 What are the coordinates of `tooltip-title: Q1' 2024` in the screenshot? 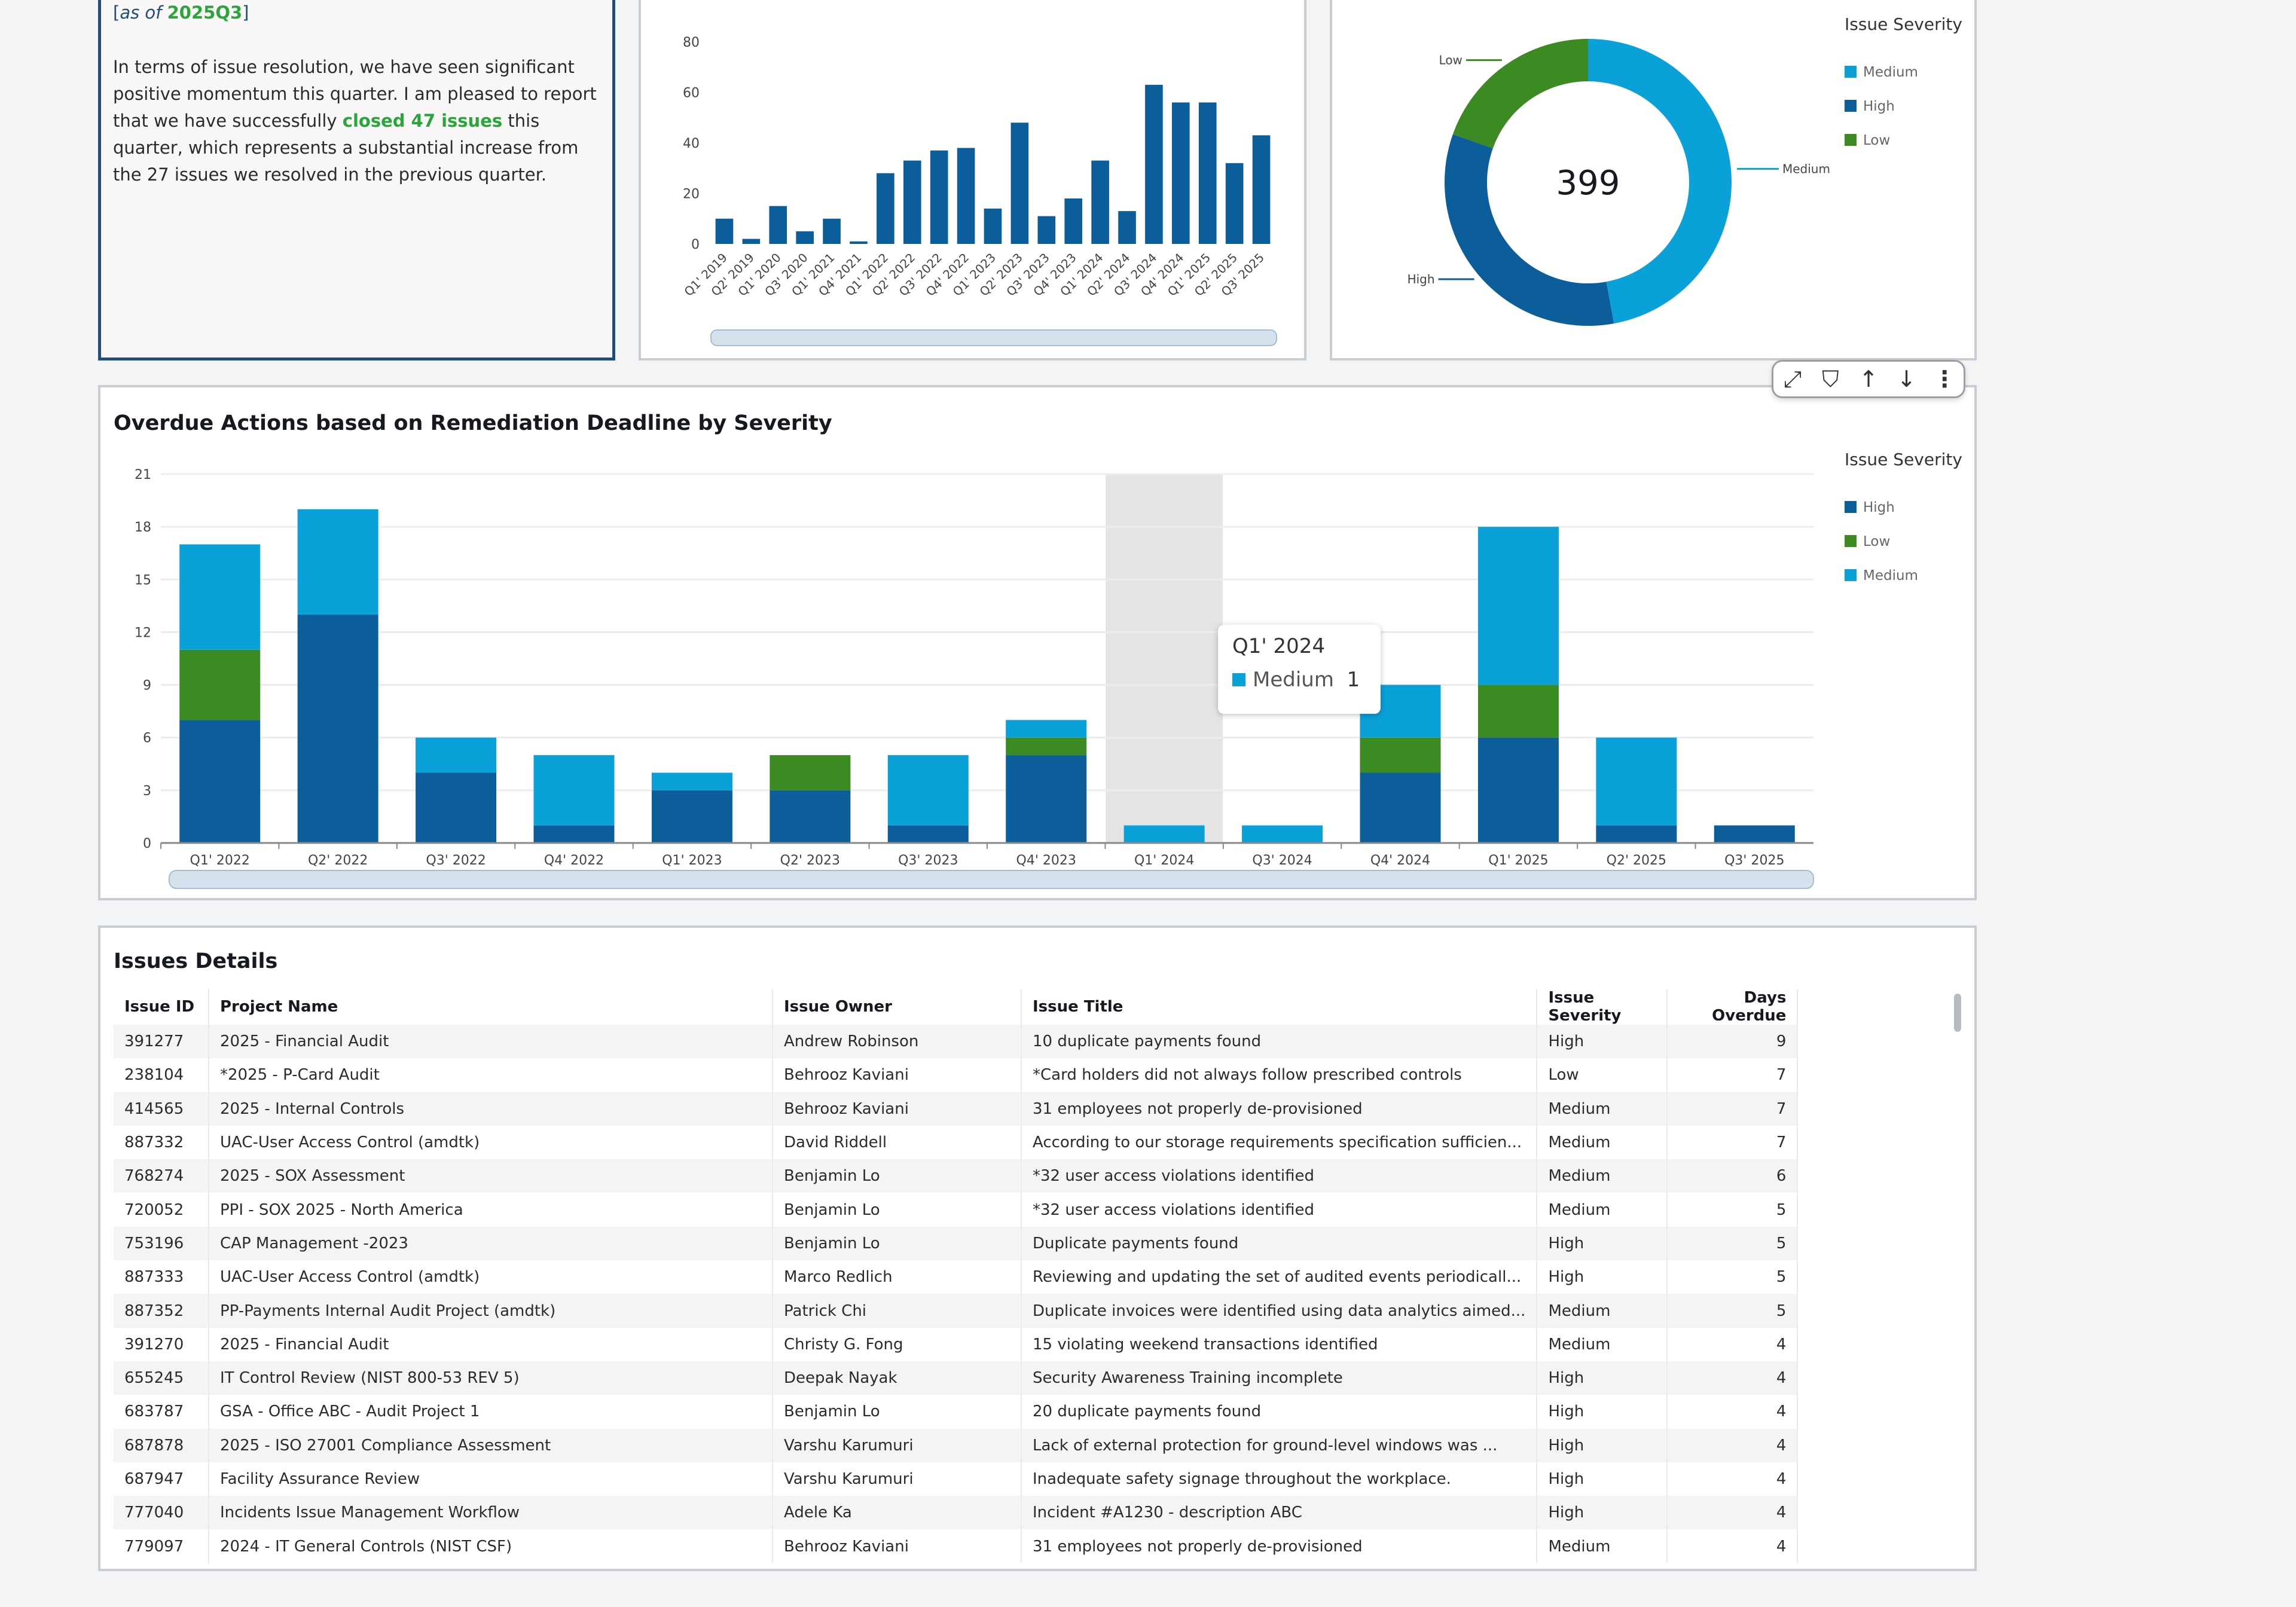 It's located at (1279, 646).